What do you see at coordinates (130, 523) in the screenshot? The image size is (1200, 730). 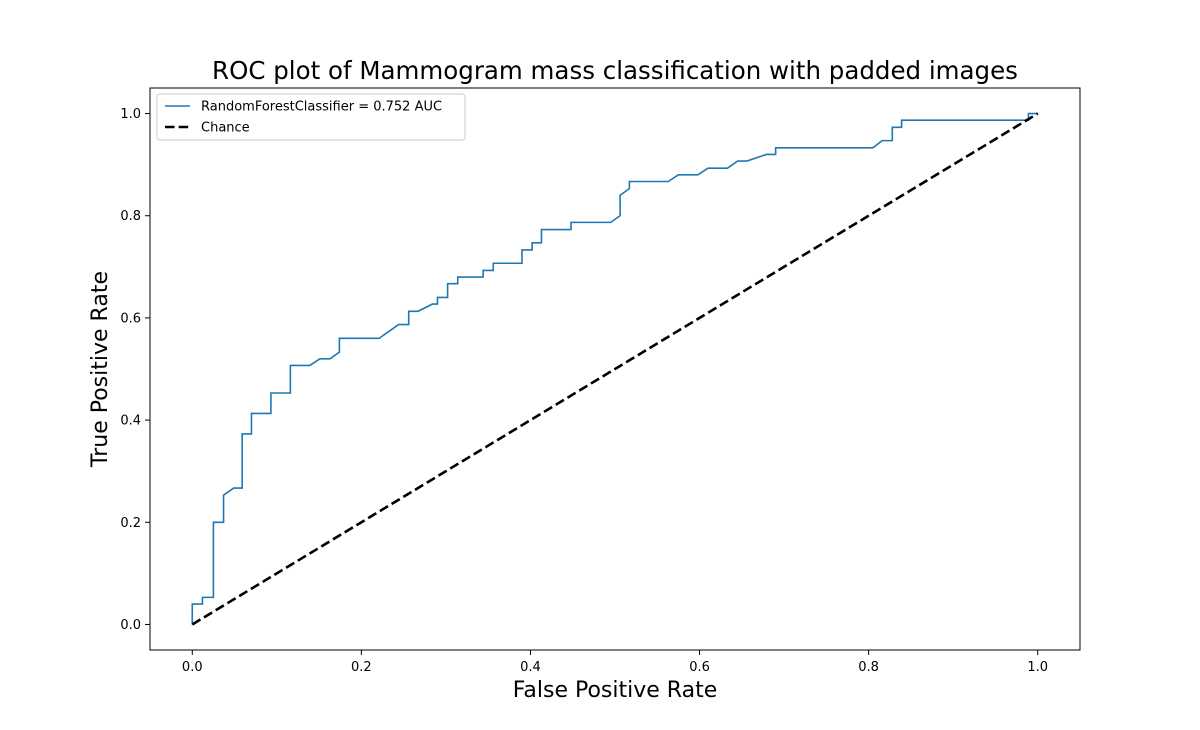 I see `y-tick-label: 0.2` at bounding box center [130, 523].